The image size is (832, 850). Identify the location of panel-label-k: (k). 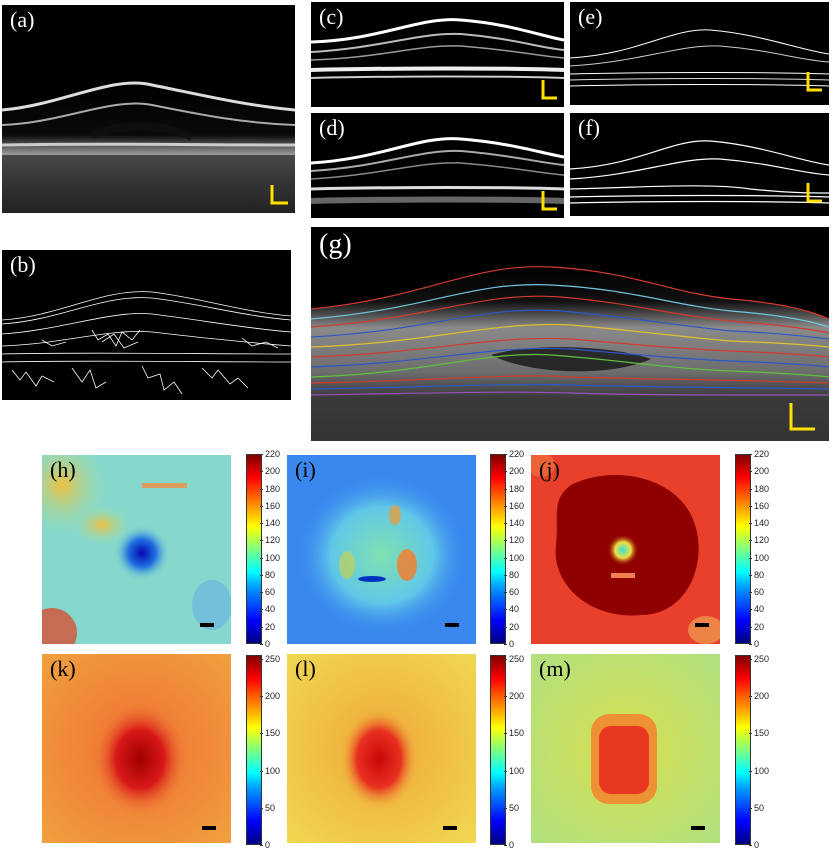
(63, 668).